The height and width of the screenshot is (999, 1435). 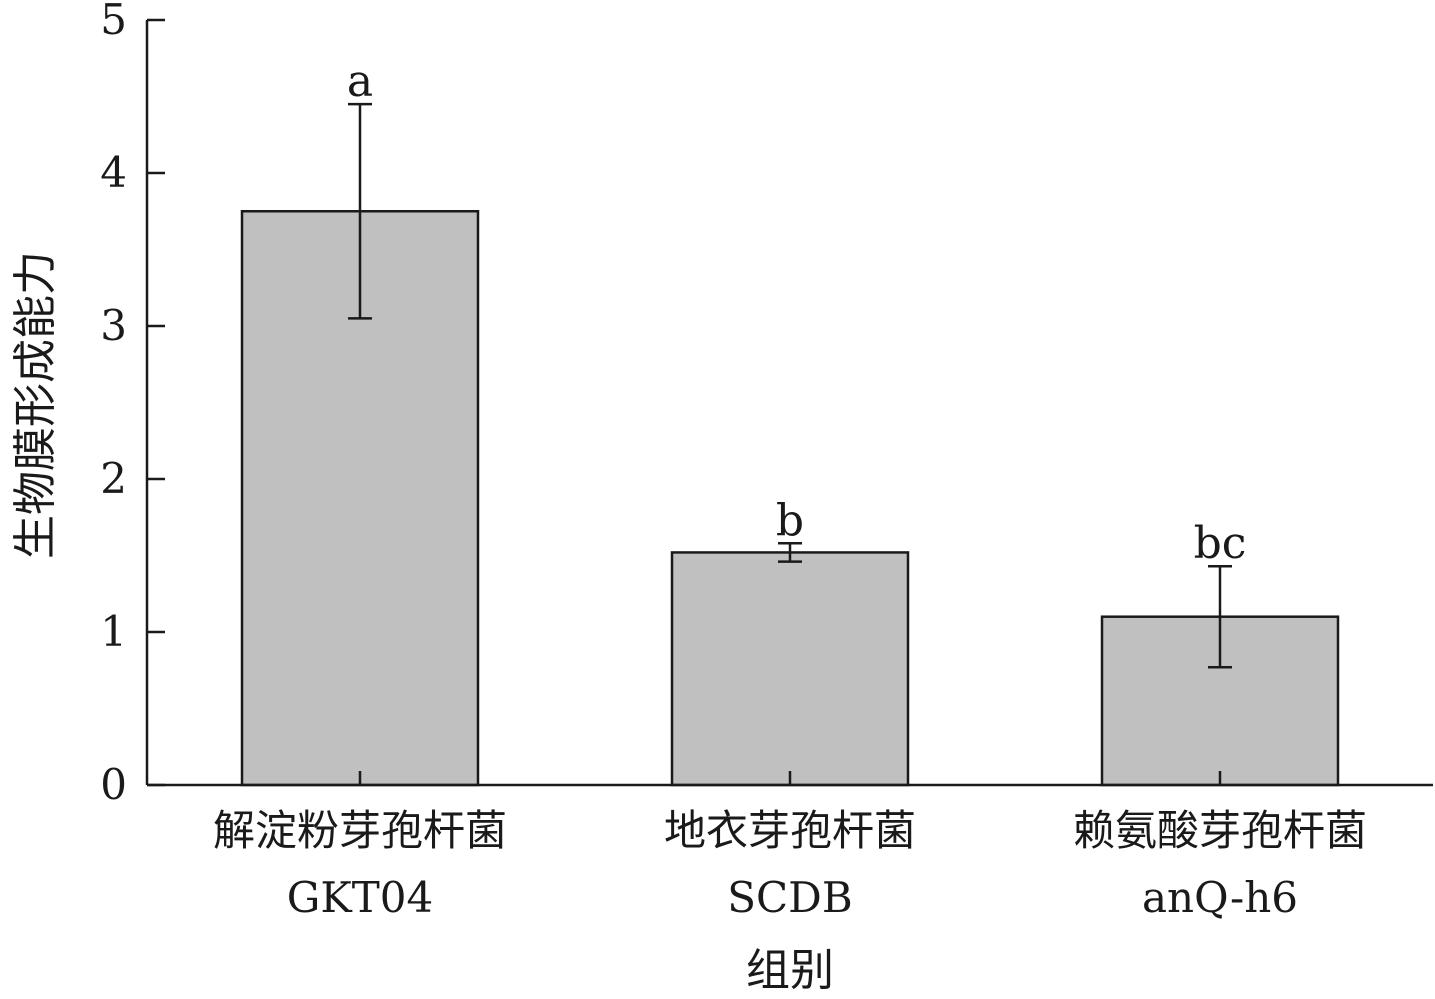 I want to click on x-ticks: 解淀粉芽孢杆菌 GKT04 地衣芽孢杆菌 SCDB 赖氨酸芽孢杆菌 anQ-h6, so click(x=790, y=846).